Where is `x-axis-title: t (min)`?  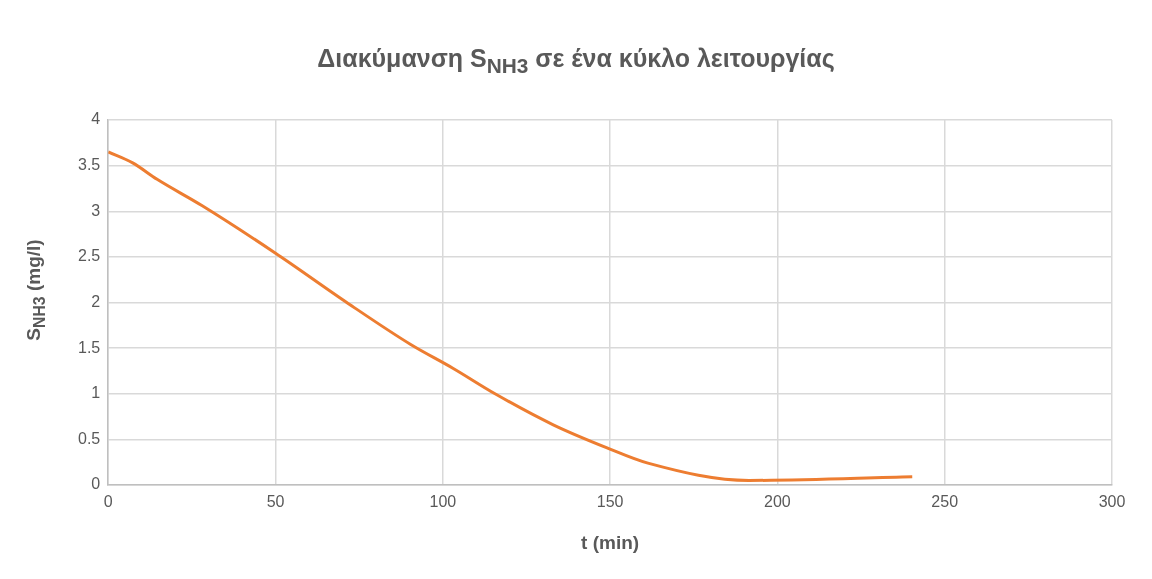 x-axis-title: t (min) is located at coordinates (610, 542).